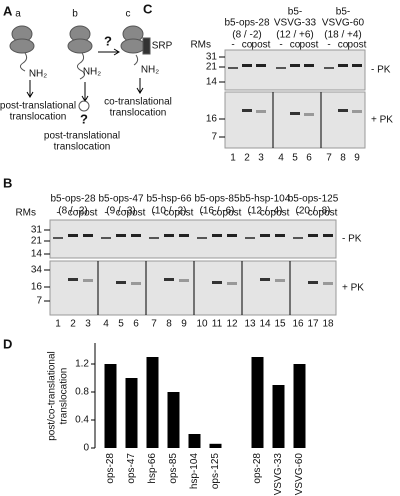 The width and height of the screenshot is (400, 496). I want to click on construct-charge: (9 / -3), so click(120, 211).